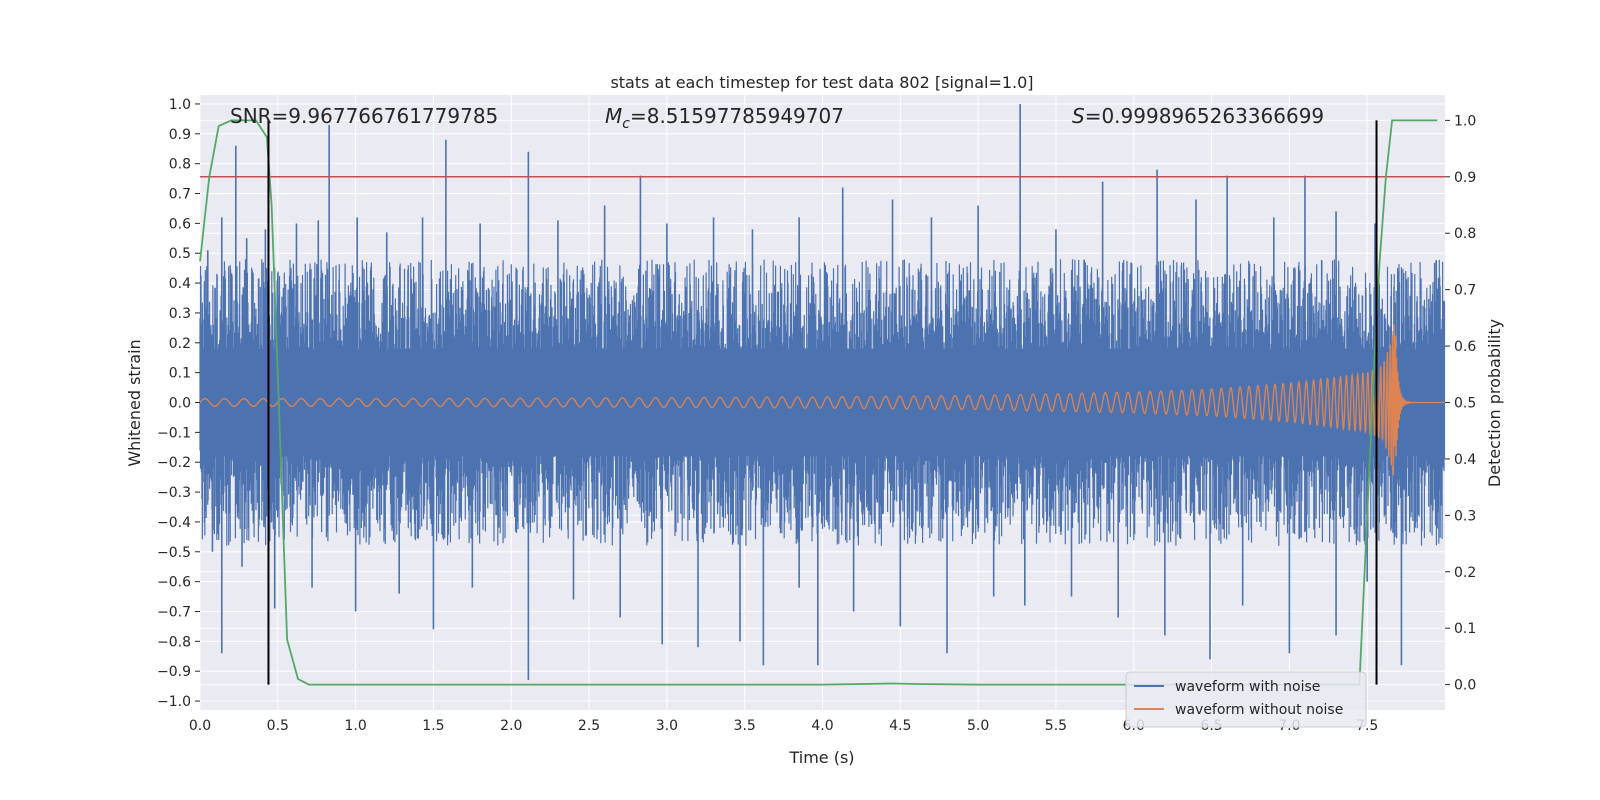 This screenshot has height=800, width=1600. I want to click on y2-tick-label: 0.7, so click(1465, 291).